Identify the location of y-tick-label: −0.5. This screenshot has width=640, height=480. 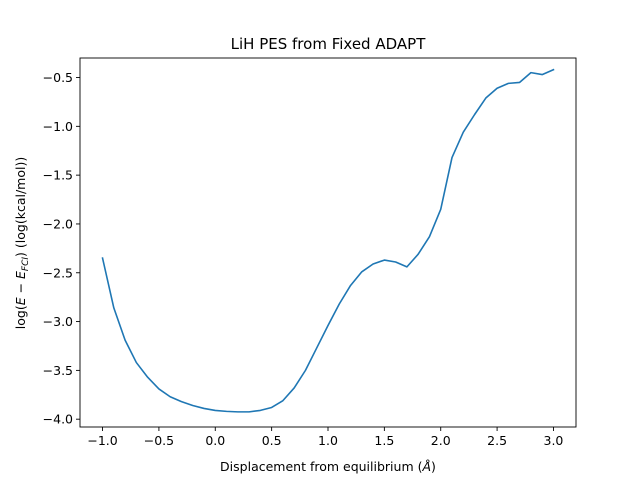
(58, 77).